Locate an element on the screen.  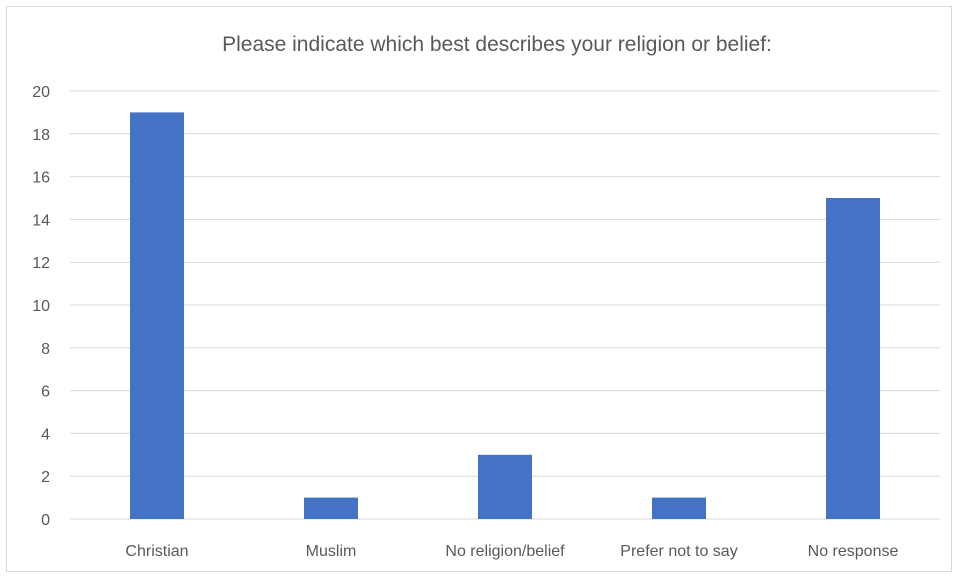
y-tick-label: 0 is located at coordinates (45, 520).